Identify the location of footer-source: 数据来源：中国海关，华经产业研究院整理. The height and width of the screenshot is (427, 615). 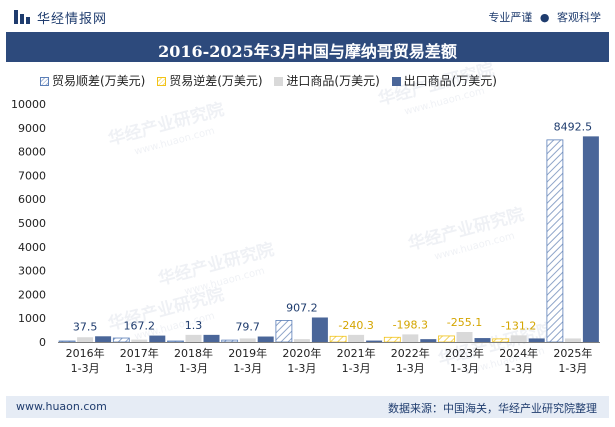
(492, 408).